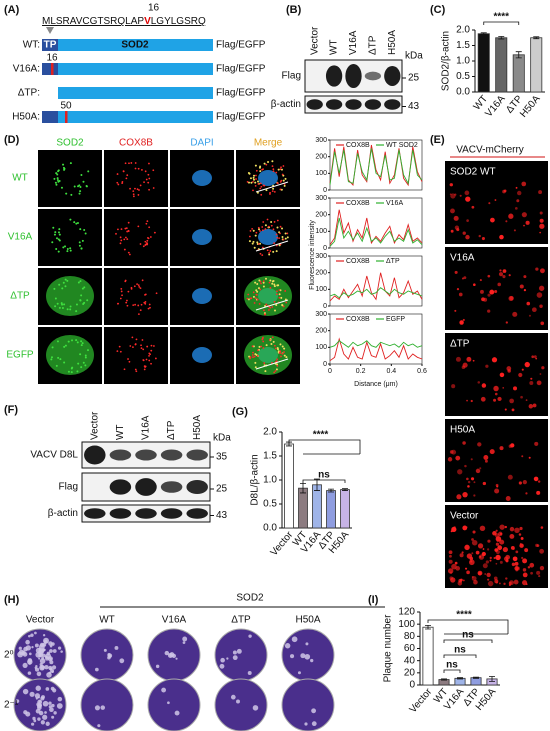 This screenshot has height=731, width=550. Describe the element at coordinates (358, 203) in the screenshot. I see `legend-label: COX8B` at that location.